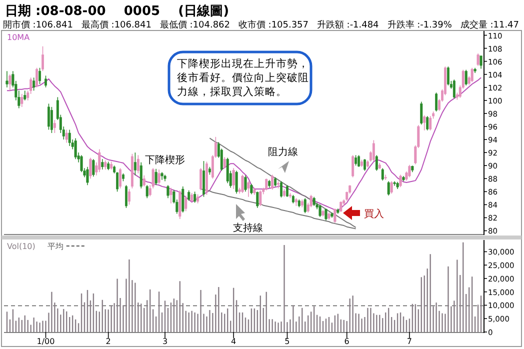 This screenshot has height=349, width=524. What do you see at coordinates (55, 246) in the screenshot?
I see `legend-label: 平均` at bounding box center [55, 246].